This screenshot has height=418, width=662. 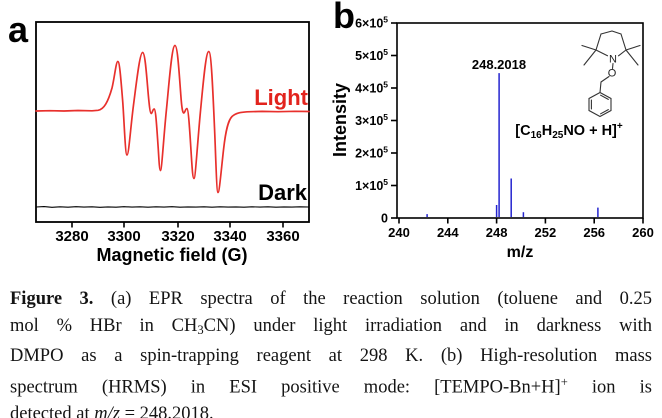 I want to click on tick-label-244: 244, so click(x=448, y=232).